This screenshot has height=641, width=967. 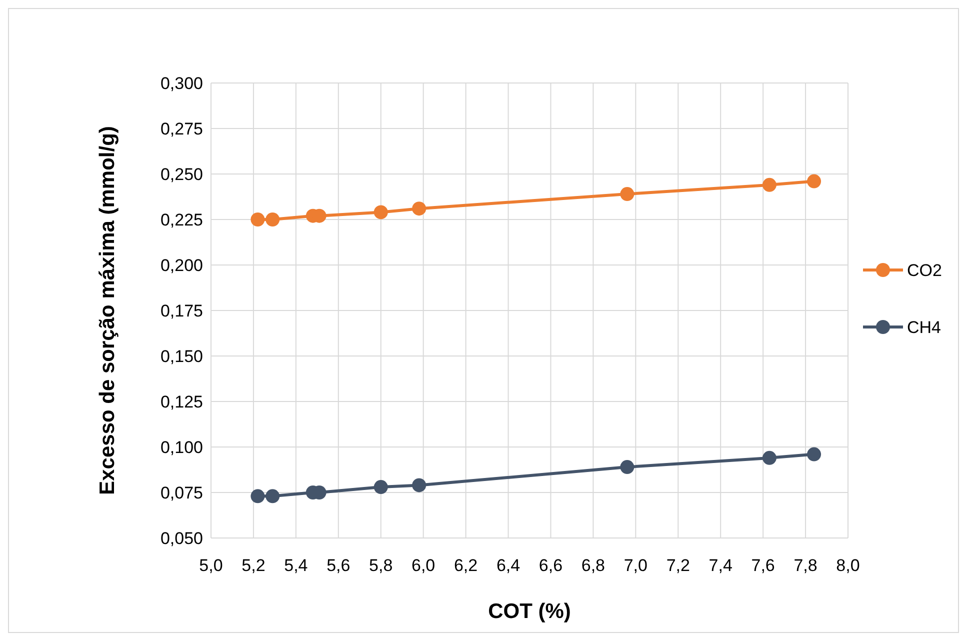 What do you see at coordinates (381, 565) in the screenshot?
I see `x-tick-label: 5,8` at bounding box center [381, 565].